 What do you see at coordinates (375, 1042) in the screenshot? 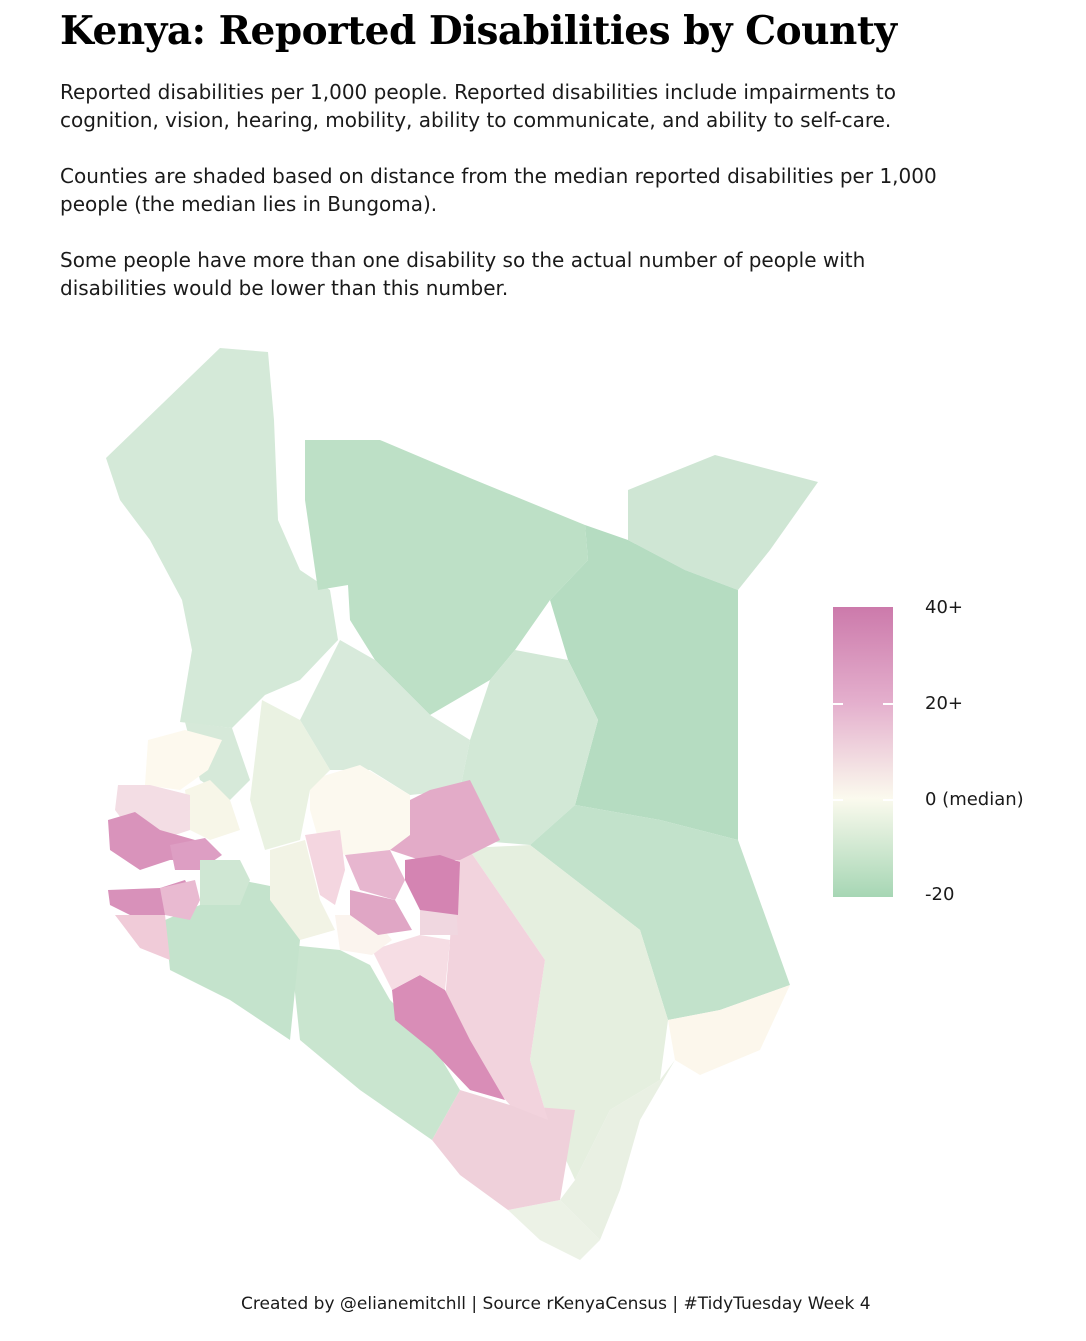
I see `county-kajiado` at bounding box center [375, 1042].